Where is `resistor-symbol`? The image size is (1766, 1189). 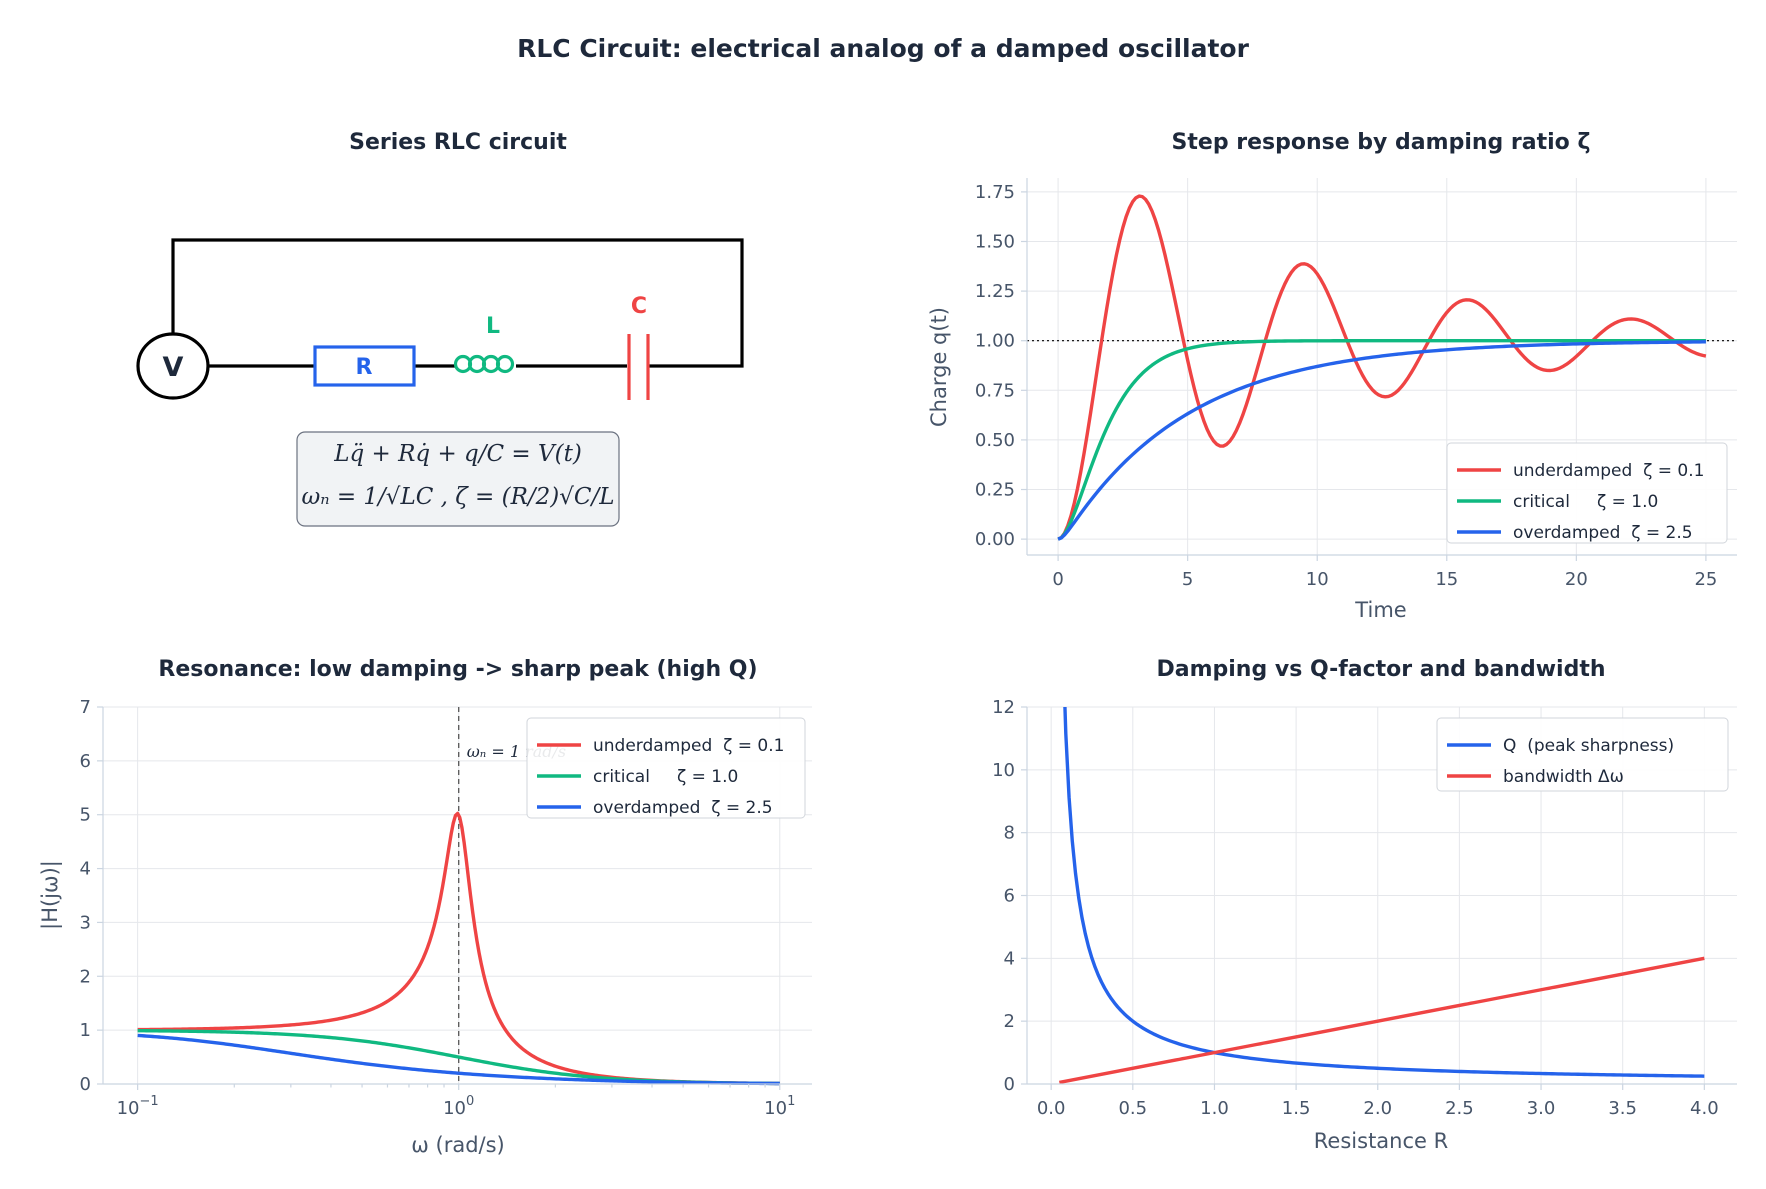 resistor-symbol is located at coordinates (364, 366).